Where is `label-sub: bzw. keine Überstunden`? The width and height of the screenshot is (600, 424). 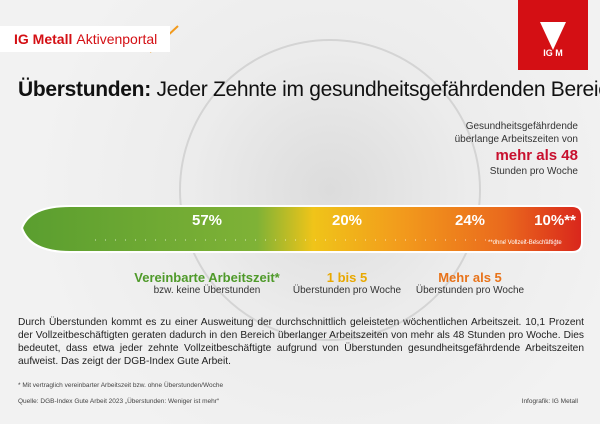 label-sub: bzw. keine Überstunden is located at coordinates (207, 290).